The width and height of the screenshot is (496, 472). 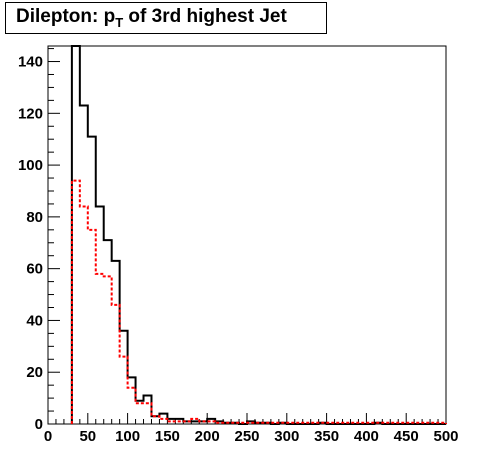 I want to click on y-tick-label: 0, so click(x=39, y=424).